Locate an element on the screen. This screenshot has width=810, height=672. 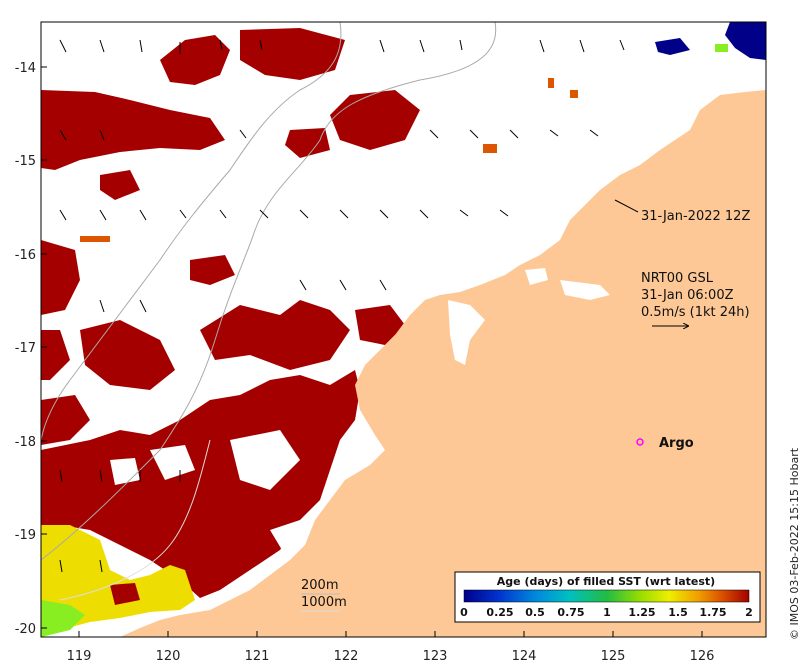
lat-tick-label: -15 is located at coordinates (25, 161).